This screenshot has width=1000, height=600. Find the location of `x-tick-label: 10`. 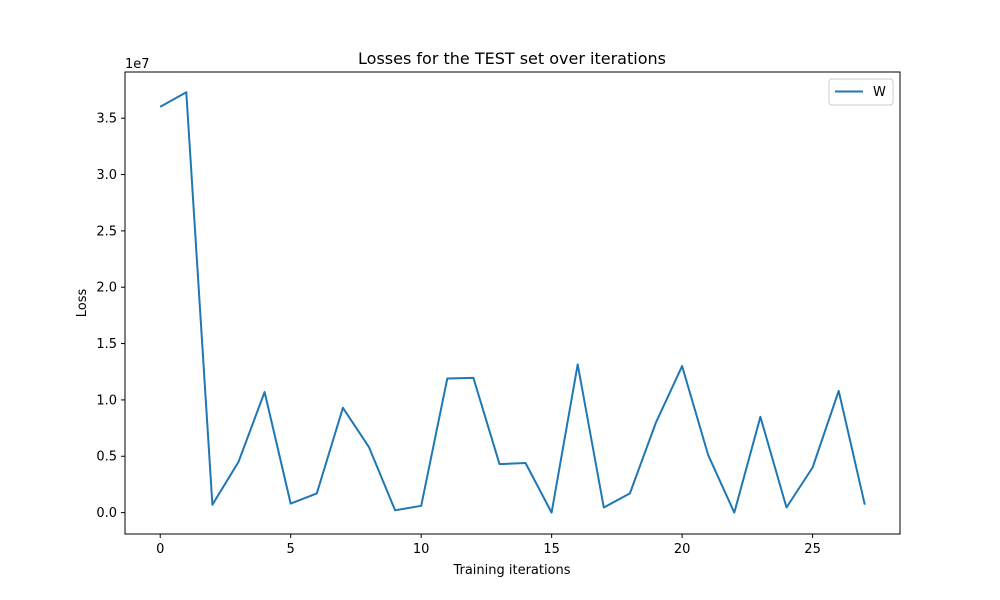

x-tick-label: 10 is located at coordinates (421, 549).